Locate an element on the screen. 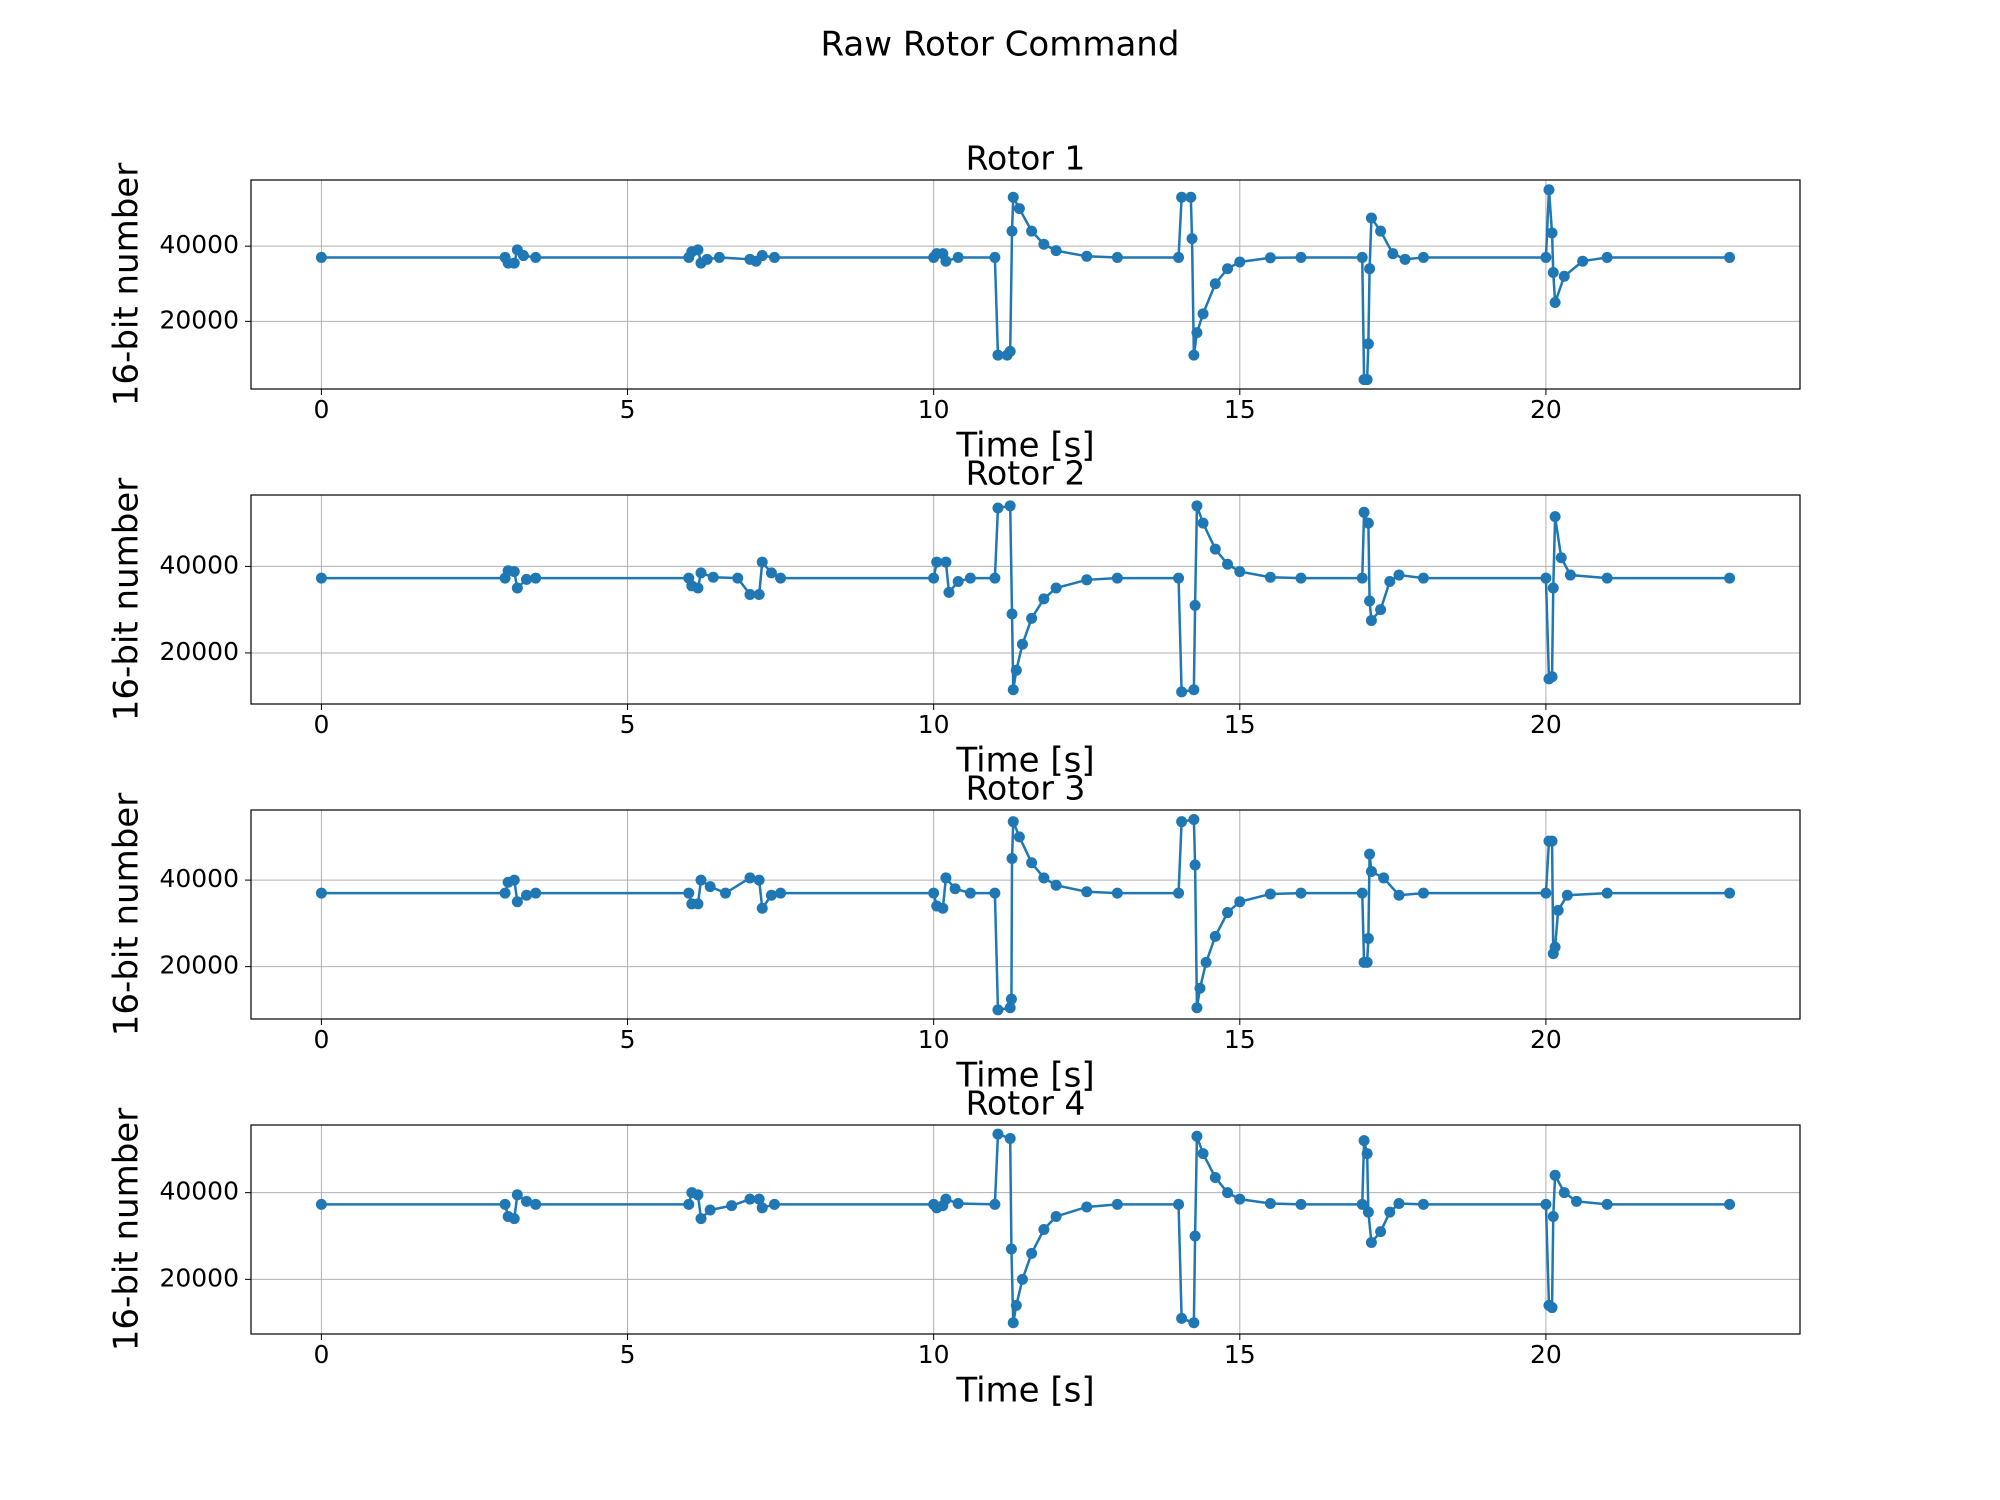 Image resolution: width=2000 pixels, height=1500 pixels. subplot-title: Rotor 4 is located at coordinates (1026, 1103).